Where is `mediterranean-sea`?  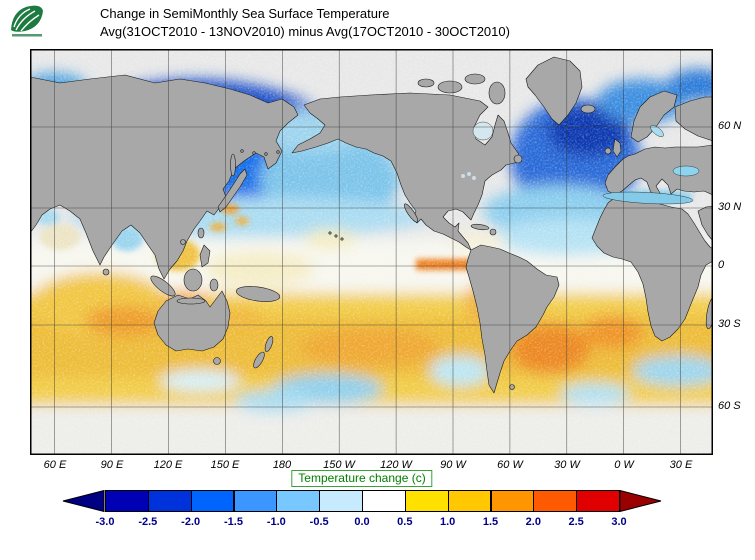
mediterranean-sea is located at coordinates (648, 198).